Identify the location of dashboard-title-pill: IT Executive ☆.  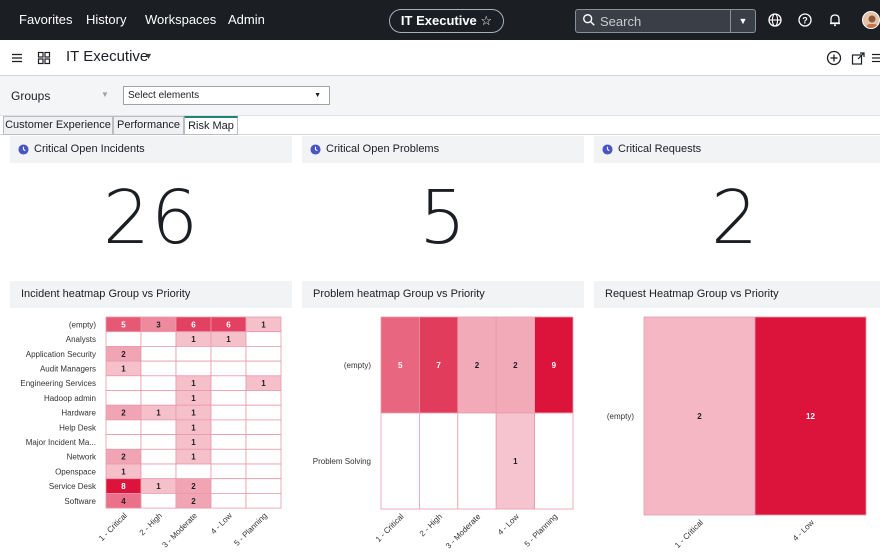
(446, 21).